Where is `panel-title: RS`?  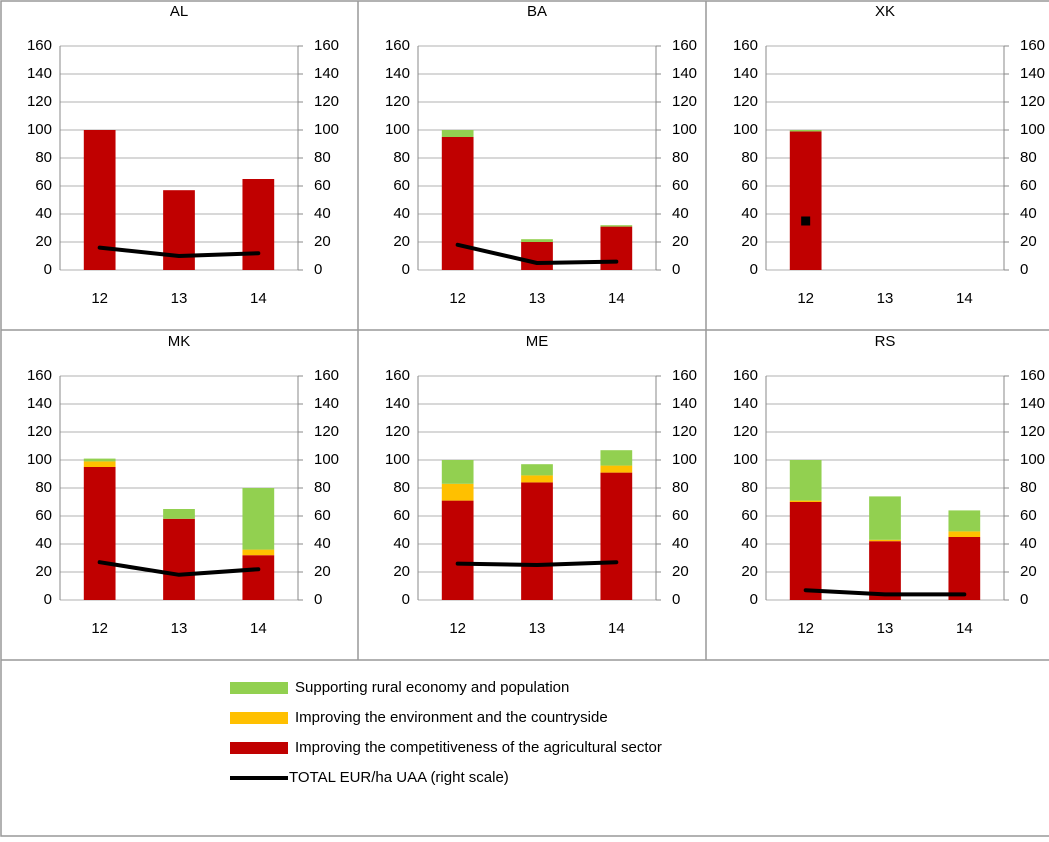 panel-title: RS is located at coordinates (885, 341).